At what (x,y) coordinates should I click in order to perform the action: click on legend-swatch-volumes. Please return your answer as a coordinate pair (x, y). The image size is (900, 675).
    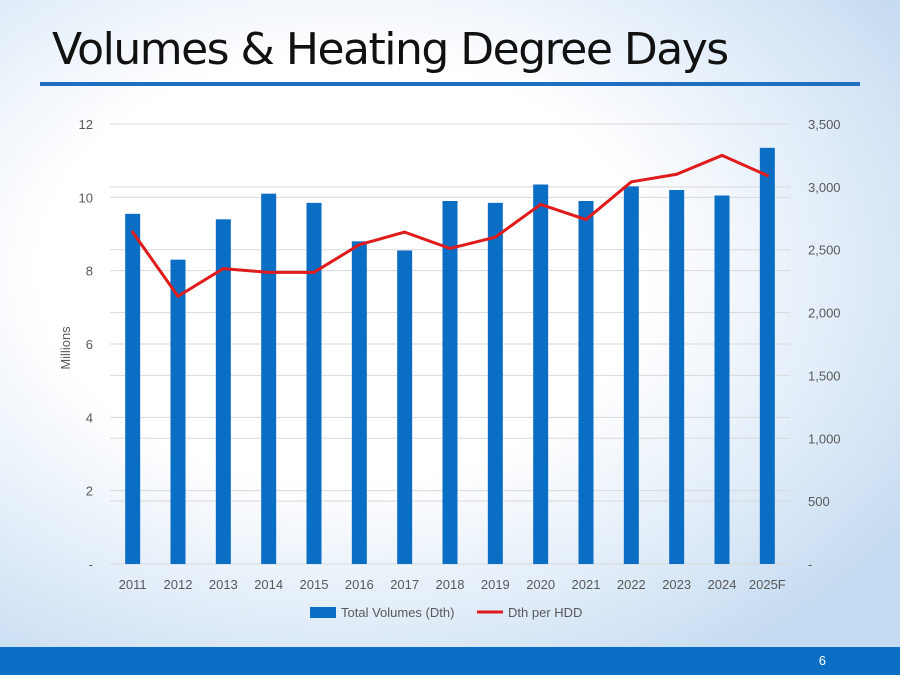
    Looking at the image, I should click on (323, 612).